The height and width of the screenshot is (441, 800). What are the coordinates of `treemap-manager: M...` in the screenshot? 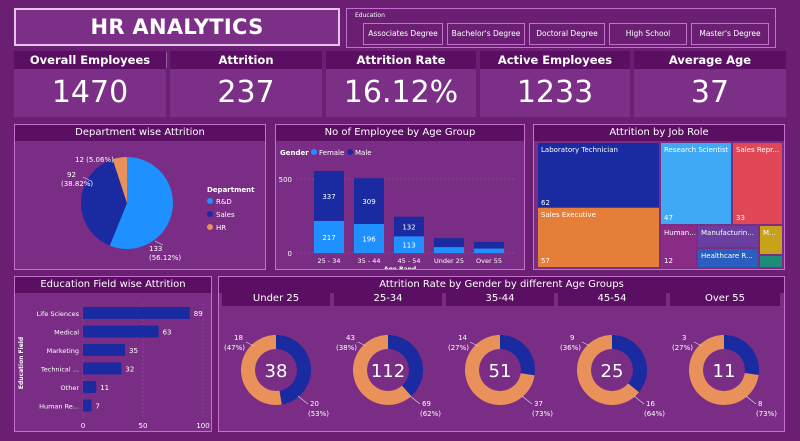 It's located at (771, 240).